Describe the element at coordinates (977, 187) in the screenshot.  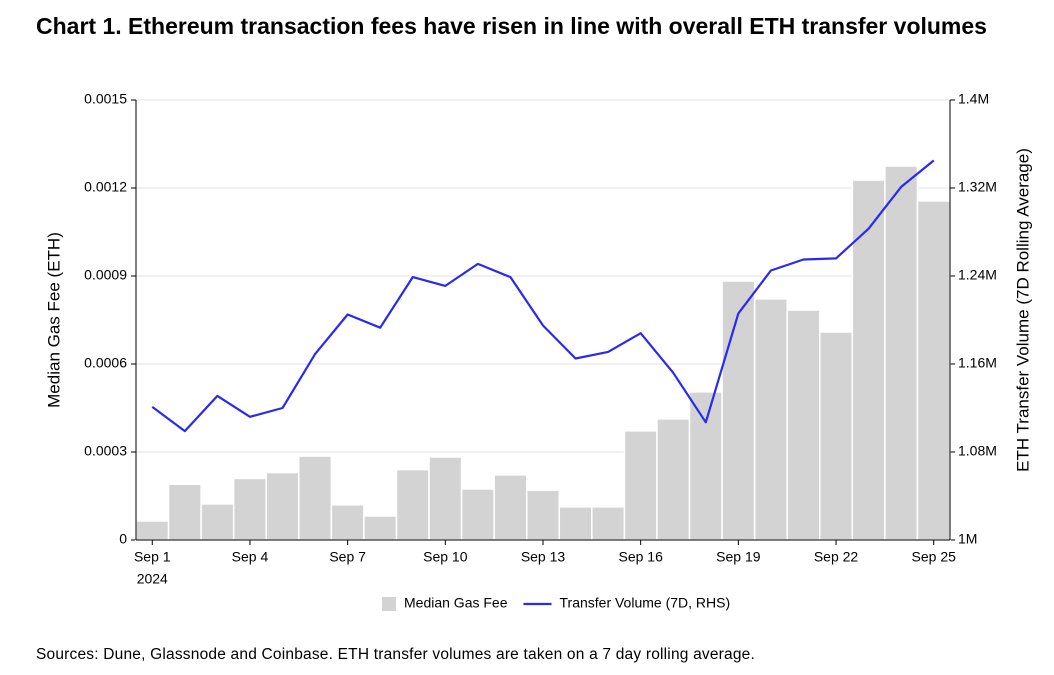
I see `y2-tick-label: 1.32M` at that location.